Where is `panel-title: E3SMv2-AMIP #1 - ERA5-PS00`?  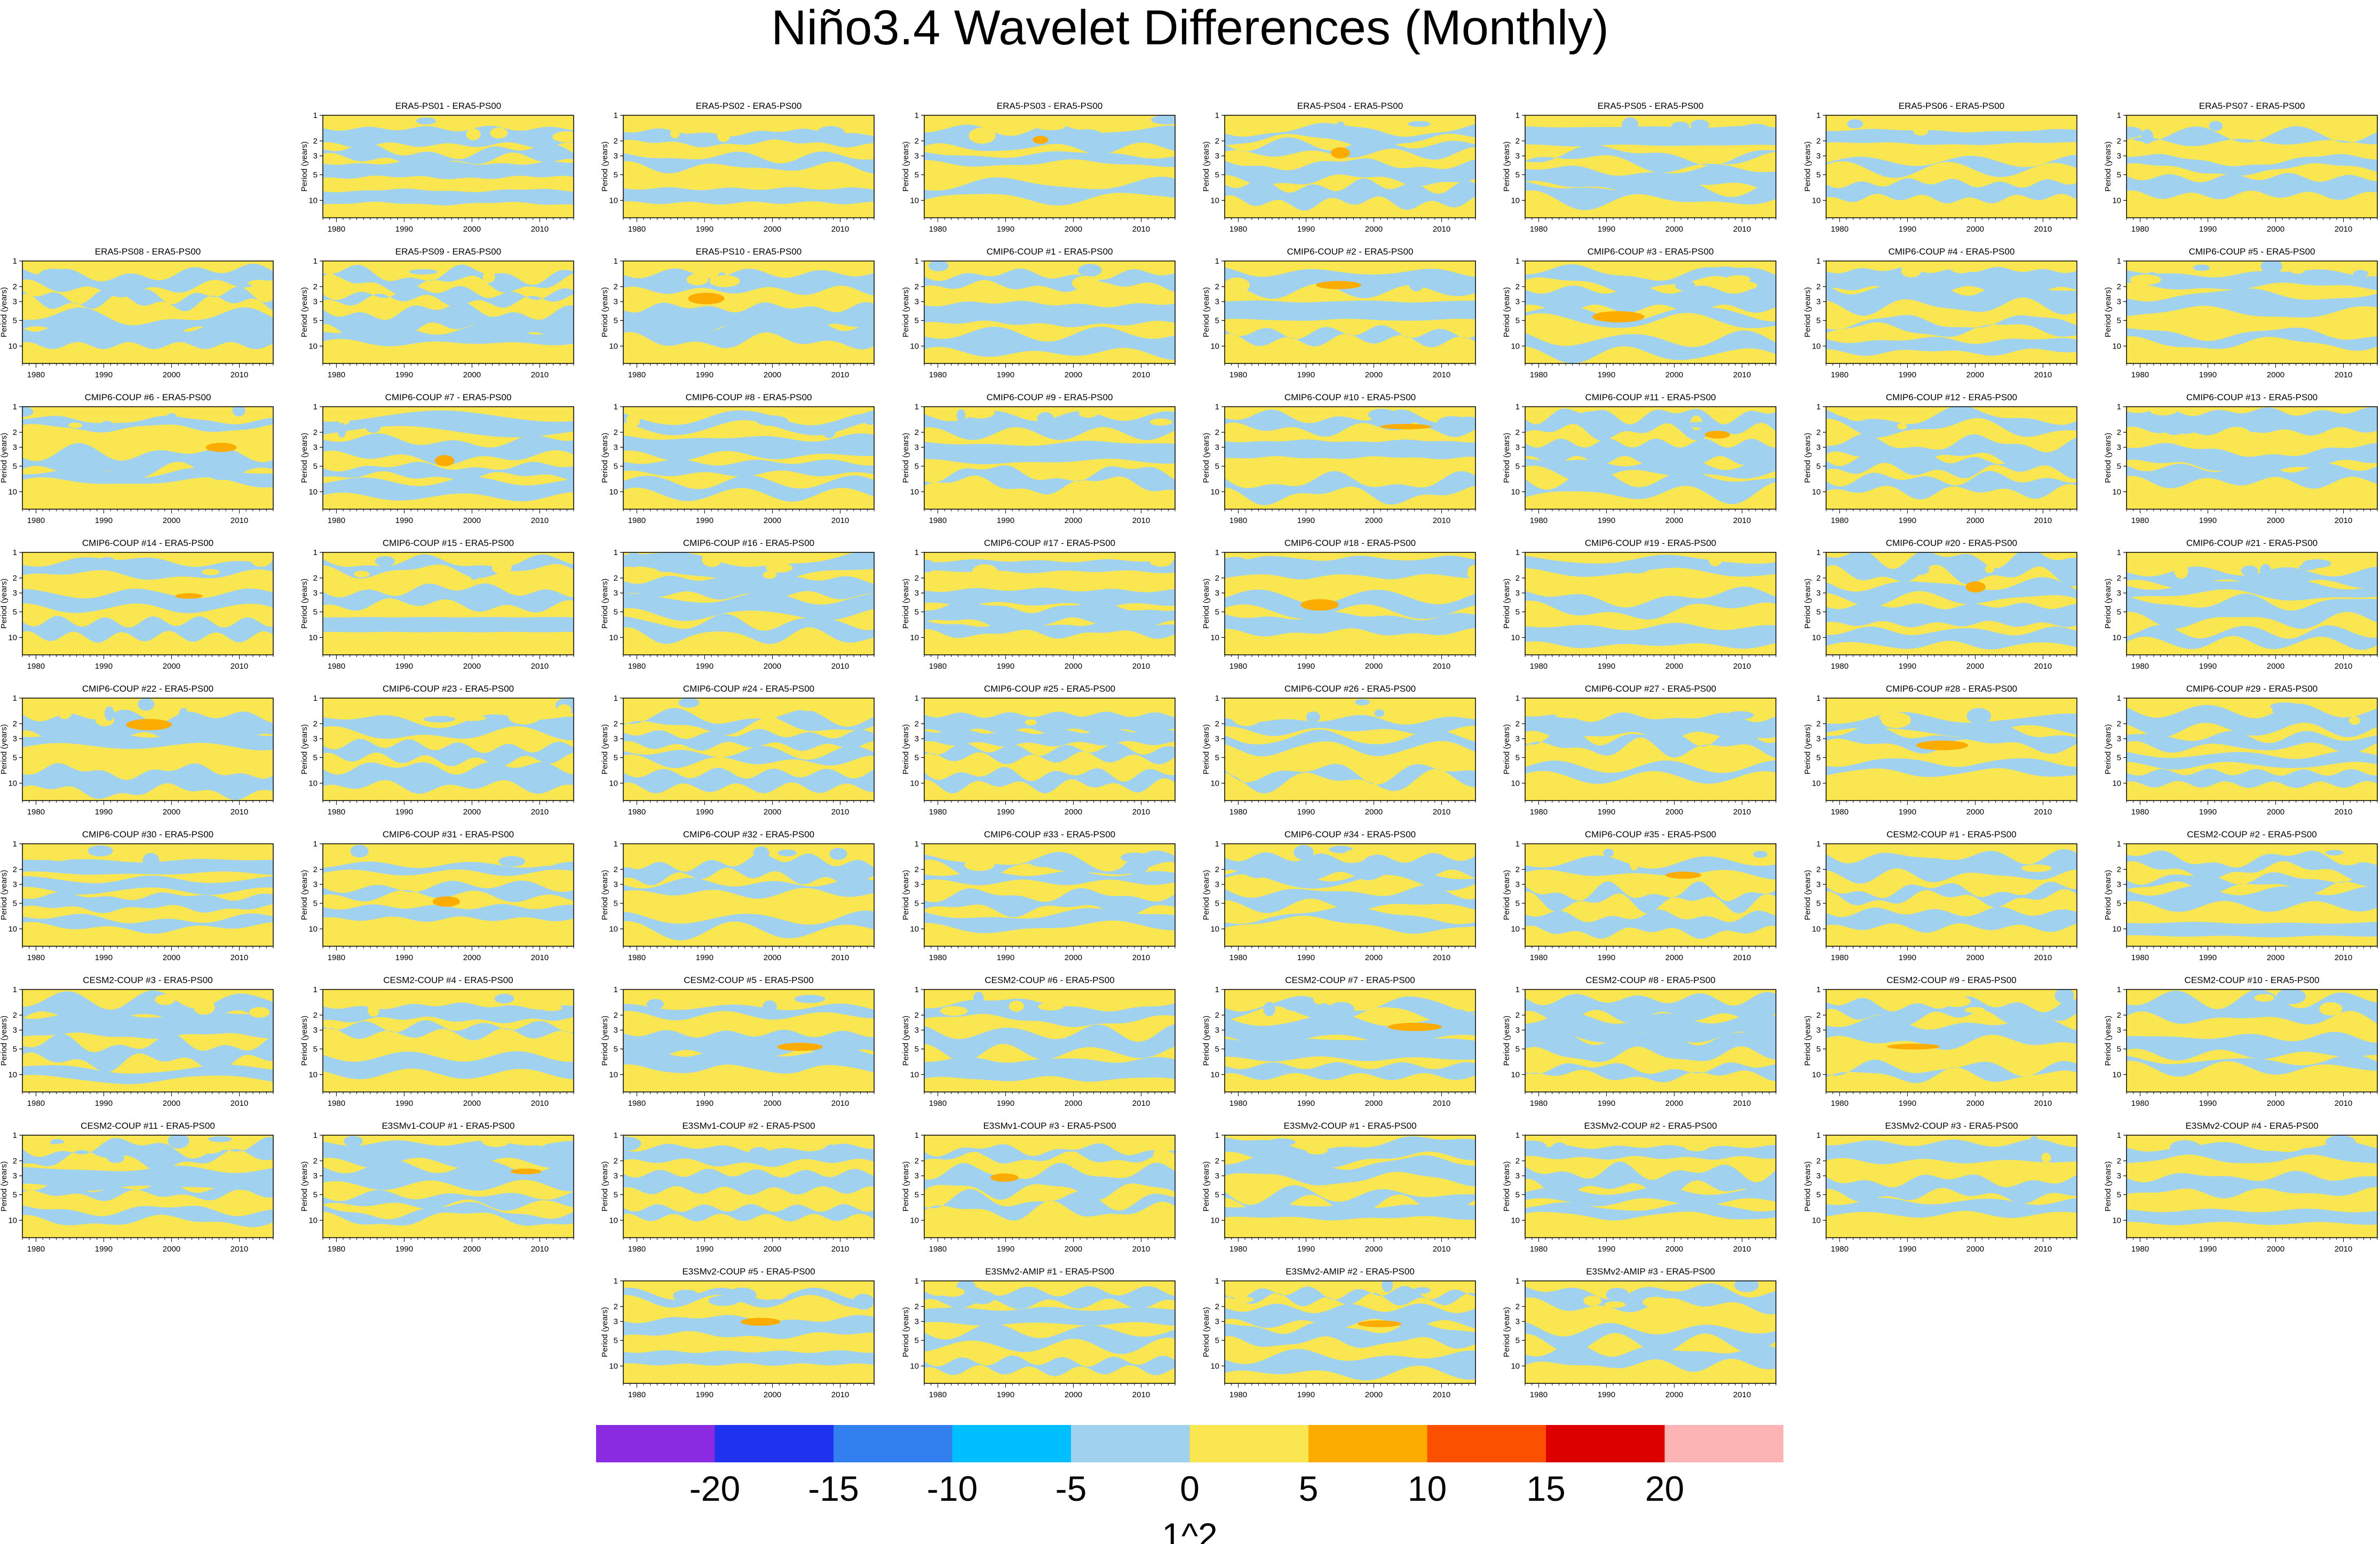
panel-title: E3SMv2-AMIP #1 - ERA5-PS00 is located at coordinates (1049, 1271).